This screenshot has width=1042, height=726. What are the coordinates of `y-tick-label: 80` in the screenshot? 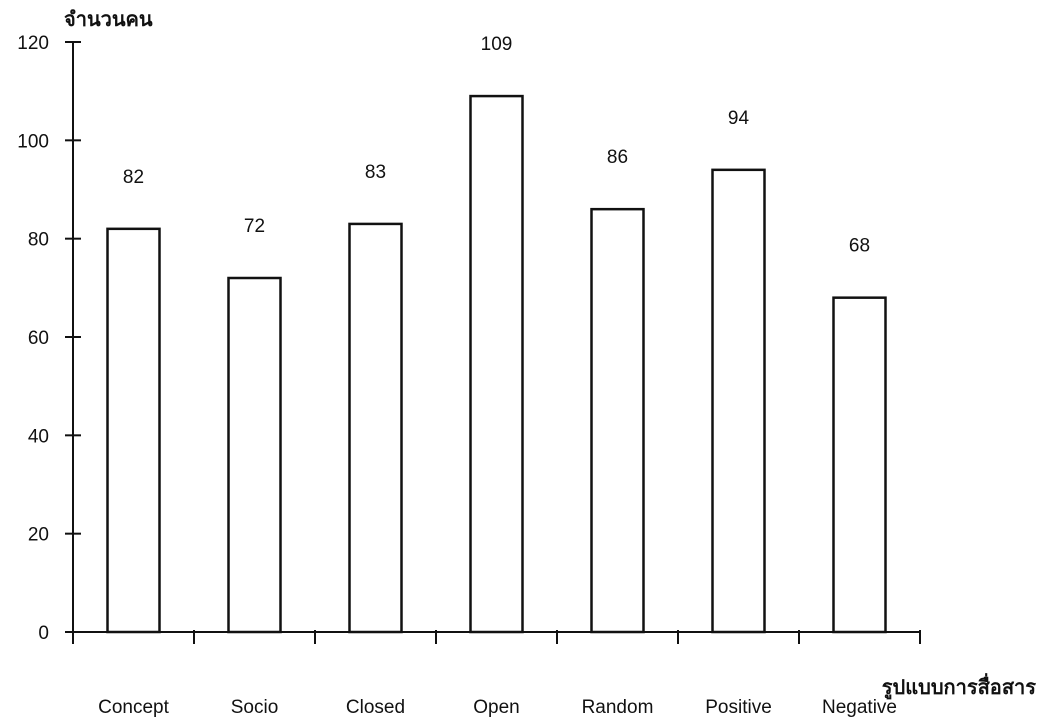 It's located at (38, 240).